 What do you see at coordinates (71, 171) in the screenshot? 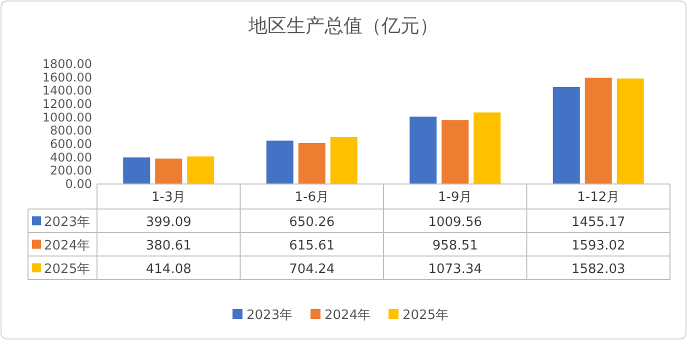
I see `y-tick-label: 200.00` at bounding box center [71, 171].